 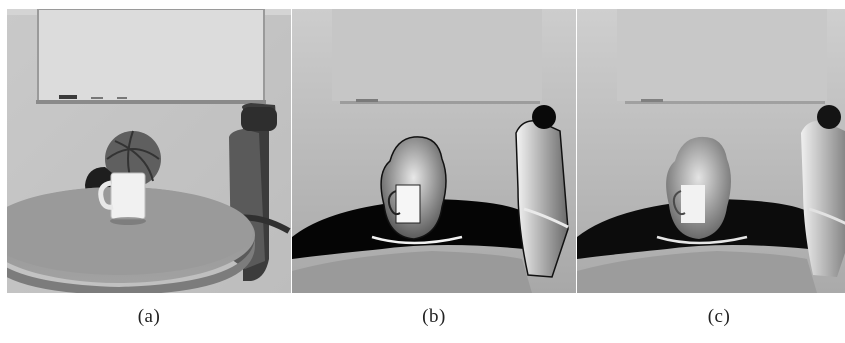 What do you see at coordinates (719, 316) in the screenshot?
I see `caption-c: (c)` at bounding box center [719, 316].